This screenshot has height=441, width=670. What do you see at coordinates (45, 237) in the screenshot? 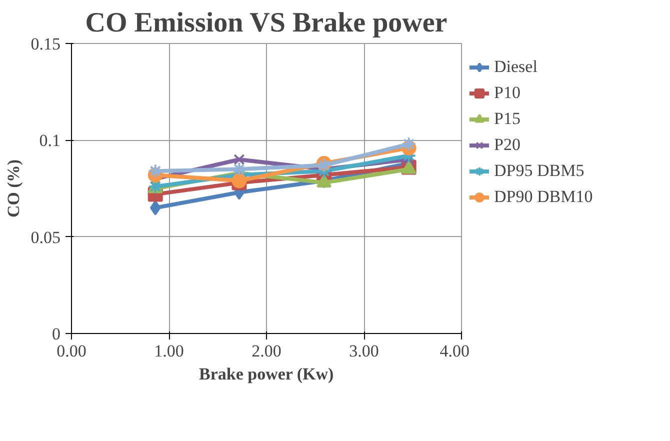
I see `y-tick-label: 0.05` at bounding box center [45, 237].